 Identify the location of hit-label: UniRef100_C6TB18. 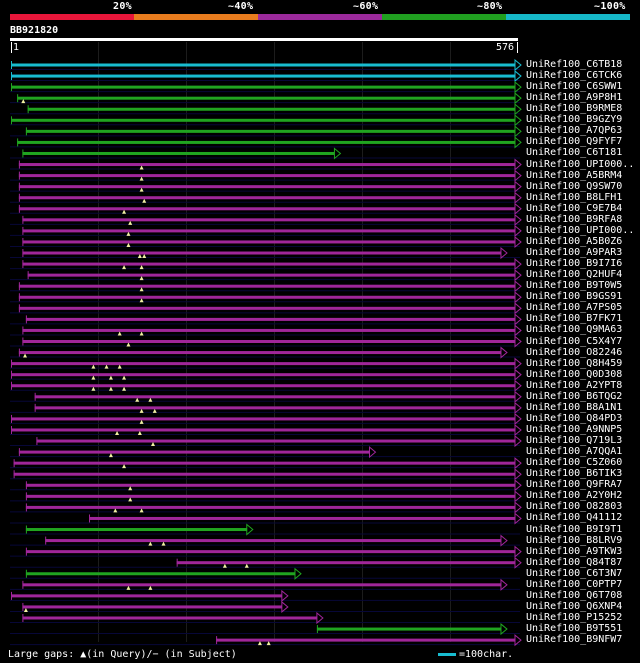
(574, 64).